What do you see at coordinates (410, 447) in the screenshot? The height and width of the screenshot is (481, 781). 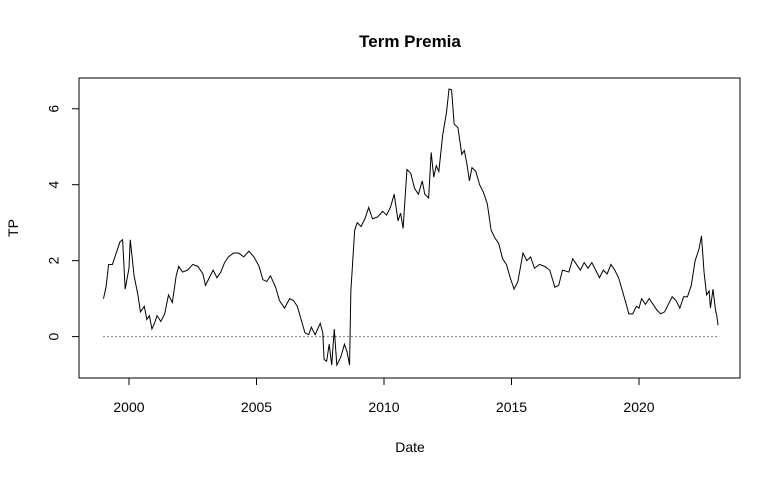 I see `x-axis-label: Date` at bounding box center [410, 447].